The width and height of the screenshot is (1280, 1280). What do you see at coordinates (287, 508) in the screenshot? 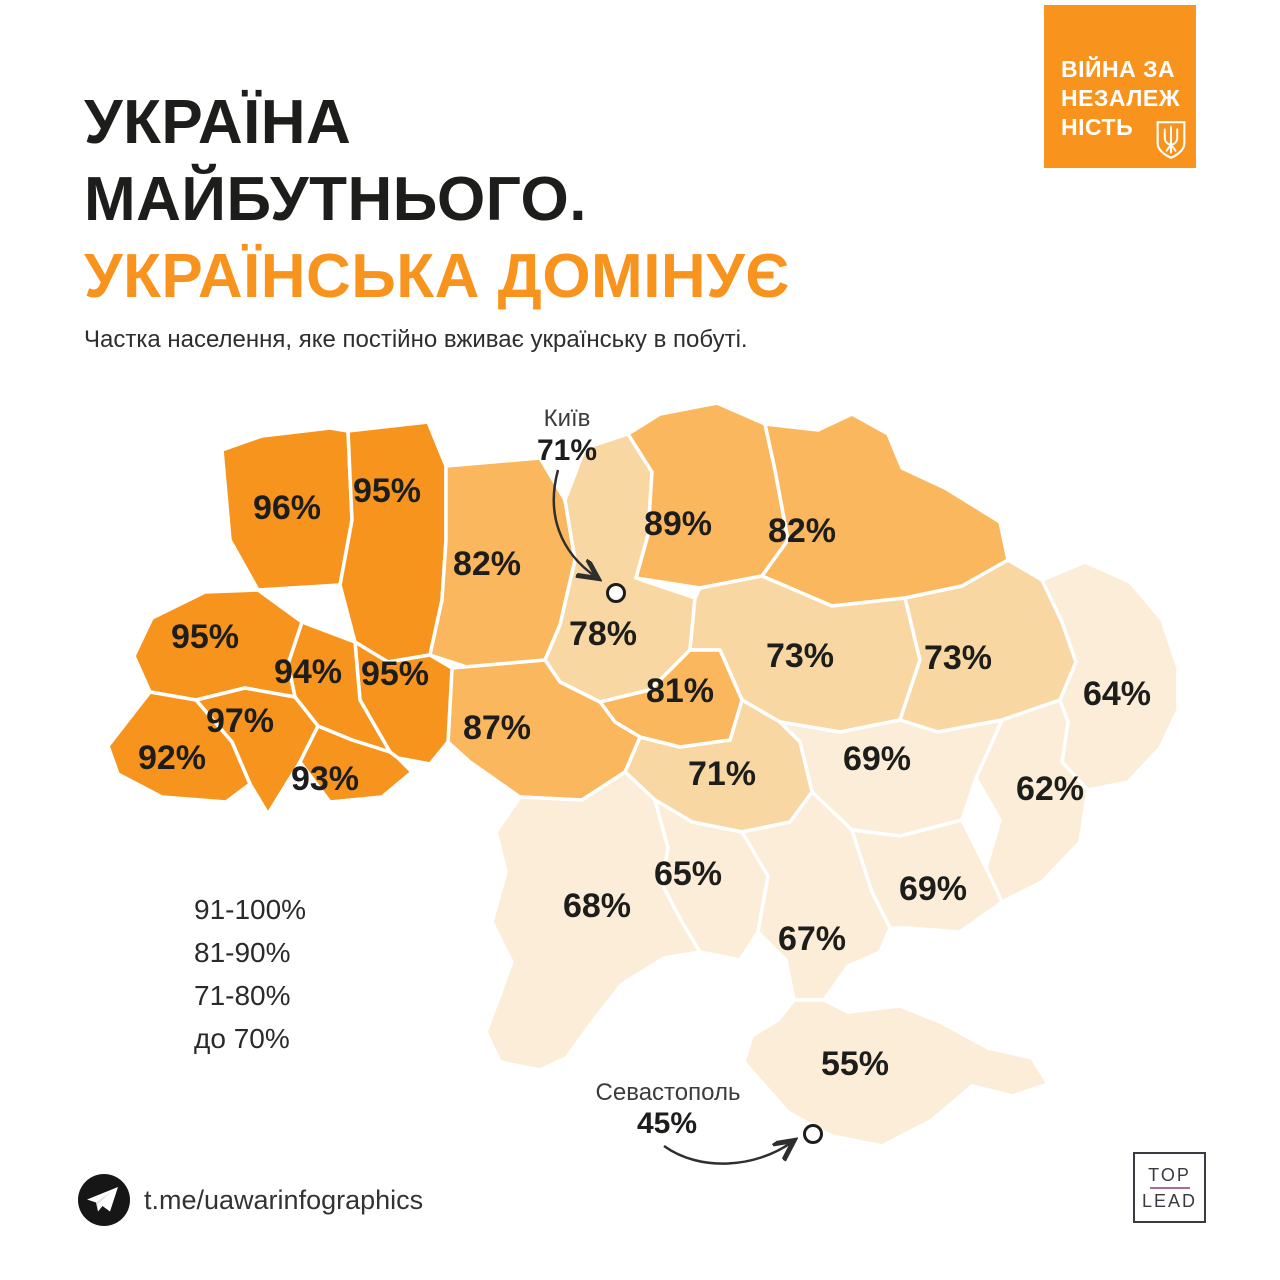
I see `region-percent-label: 96%` at bounding box center [287, 508].